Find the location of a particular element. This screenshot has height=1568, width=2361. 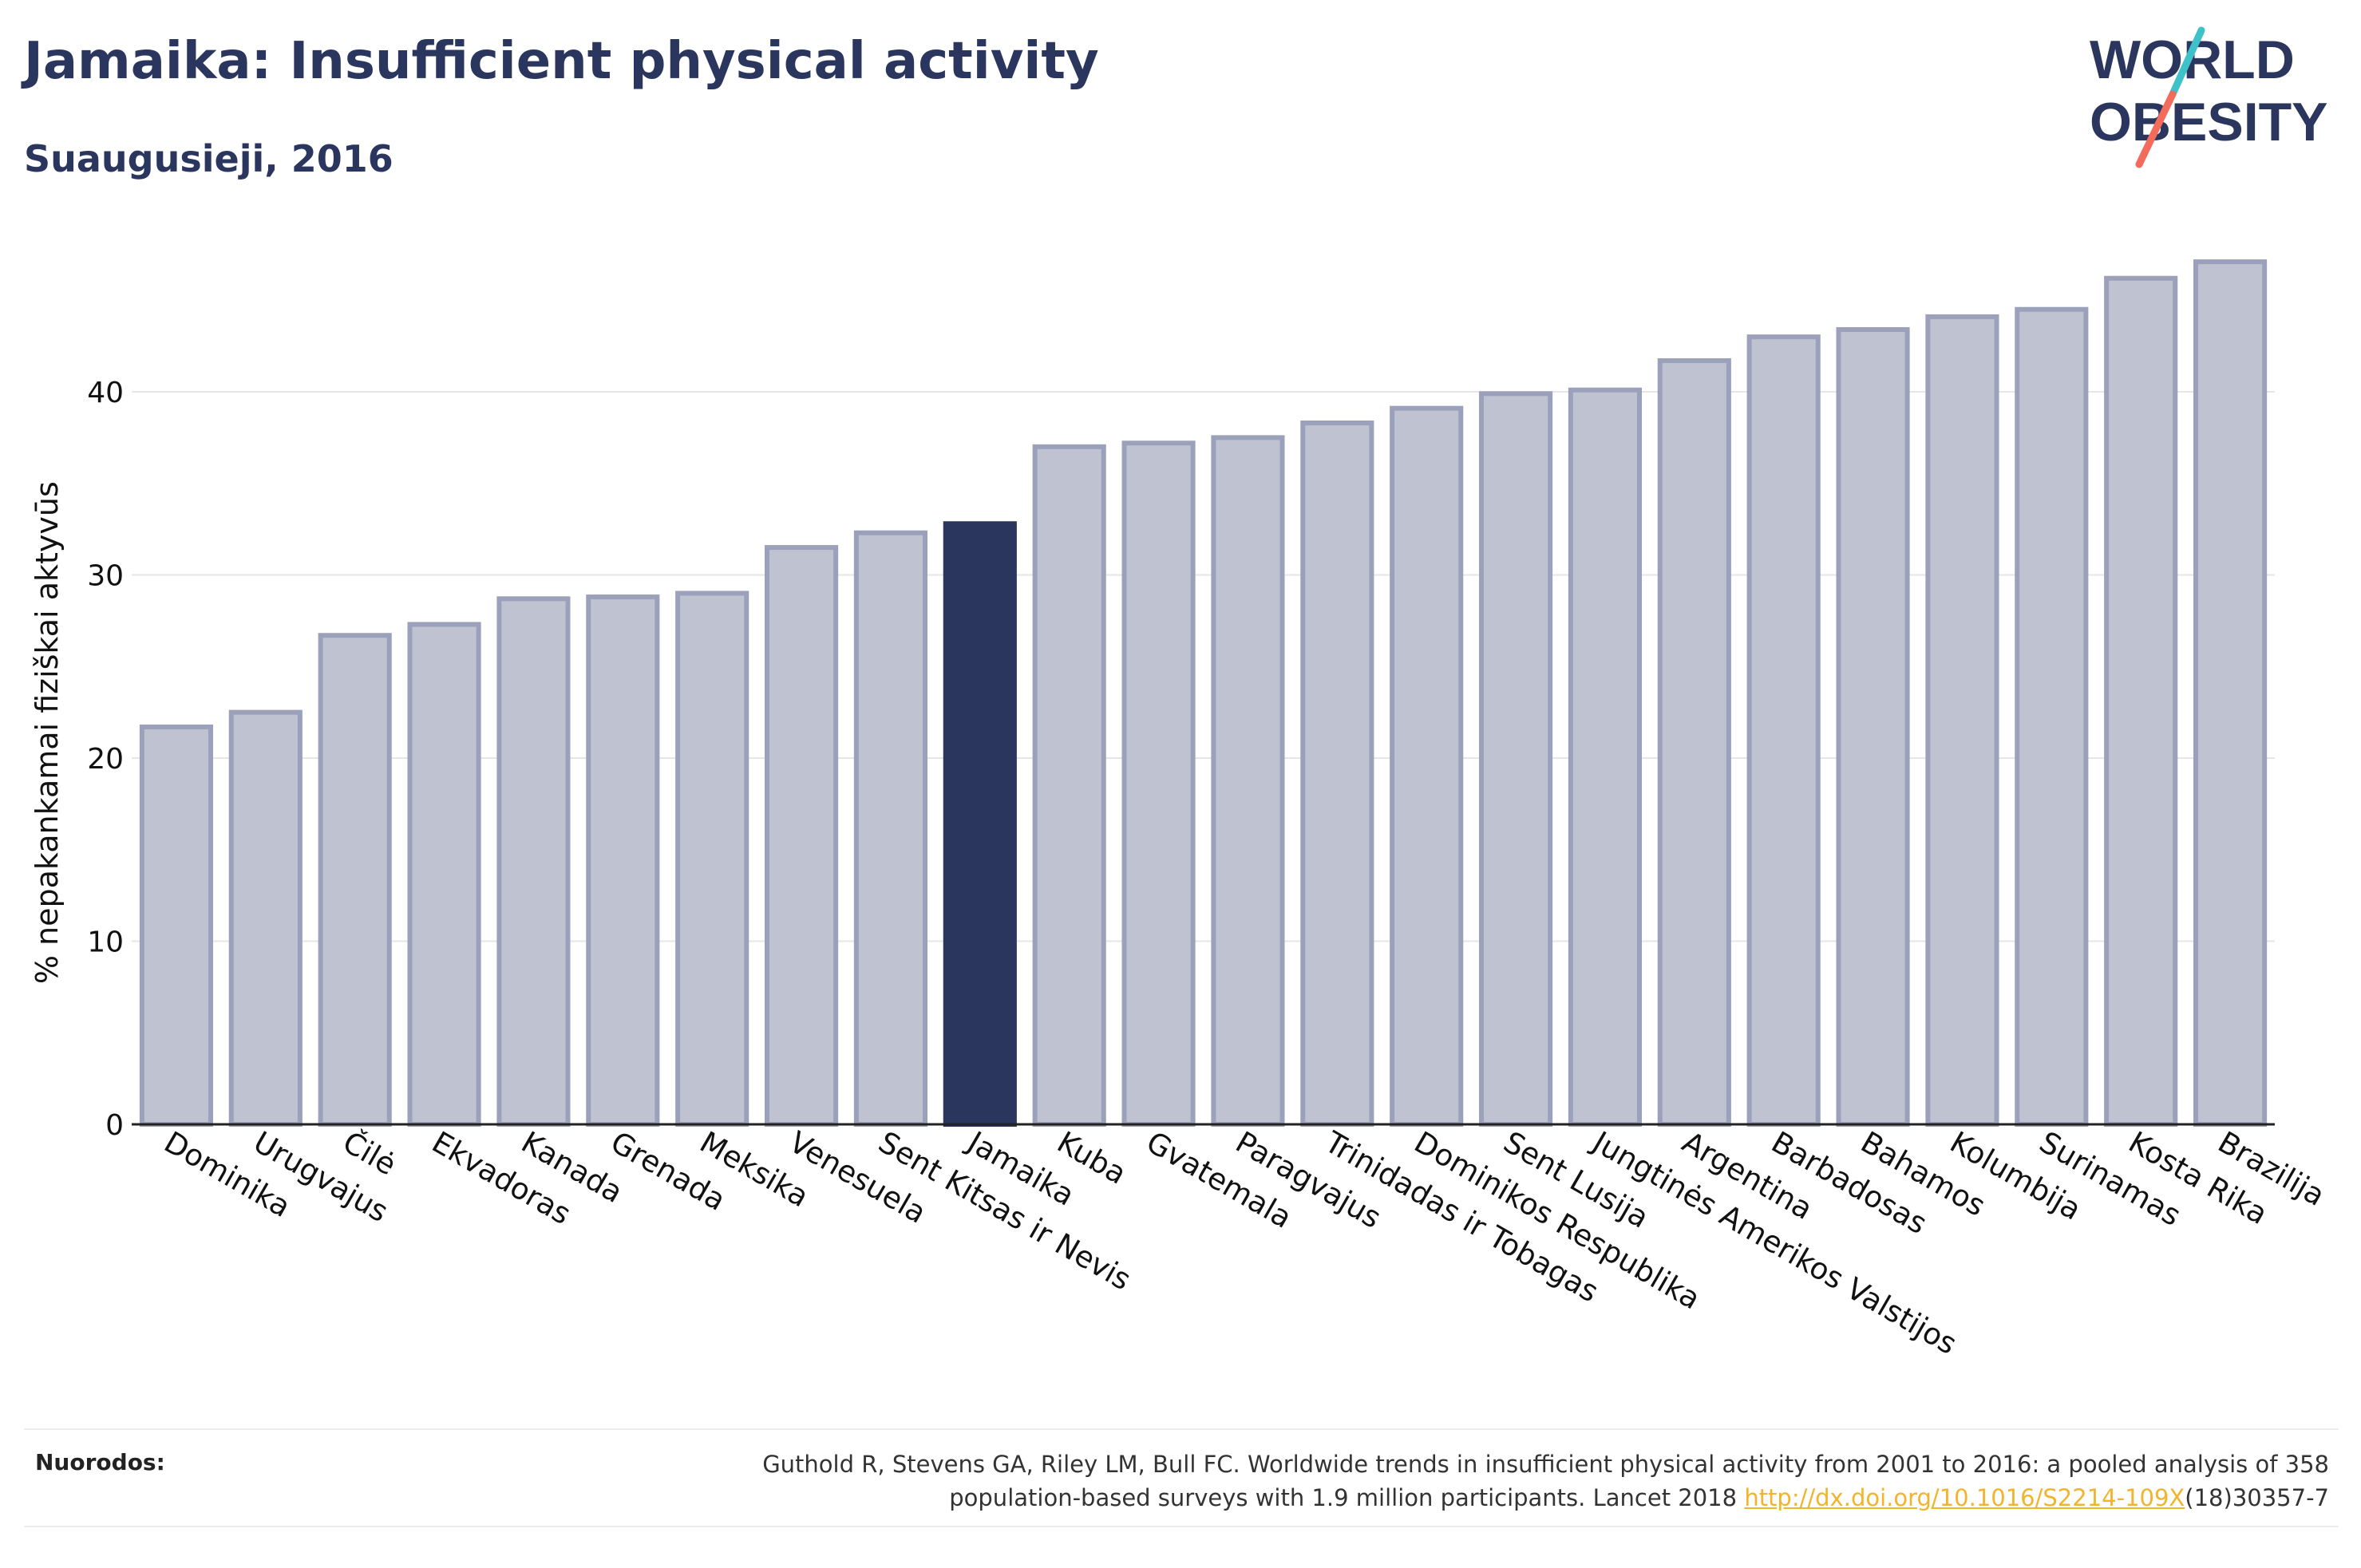

y-tick-label: 0 is located at coordinates (114, 1125).